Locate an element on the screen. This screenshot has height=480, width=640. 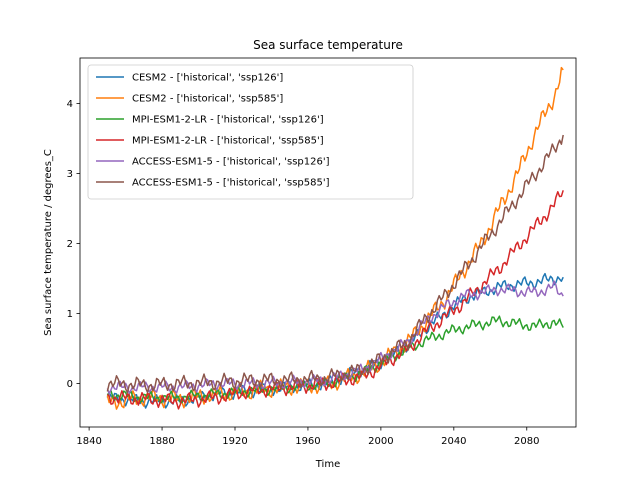
x-tick-label: 1920 is located at coordinates (234, 441).